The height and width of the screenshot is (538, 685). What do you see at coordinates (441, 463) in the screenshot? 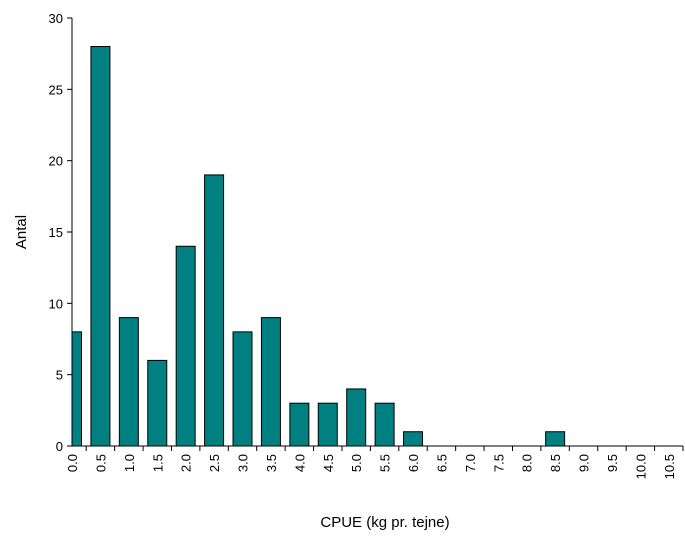
I see `x-tick-label: 6.5` at bounding box center [441, 463].